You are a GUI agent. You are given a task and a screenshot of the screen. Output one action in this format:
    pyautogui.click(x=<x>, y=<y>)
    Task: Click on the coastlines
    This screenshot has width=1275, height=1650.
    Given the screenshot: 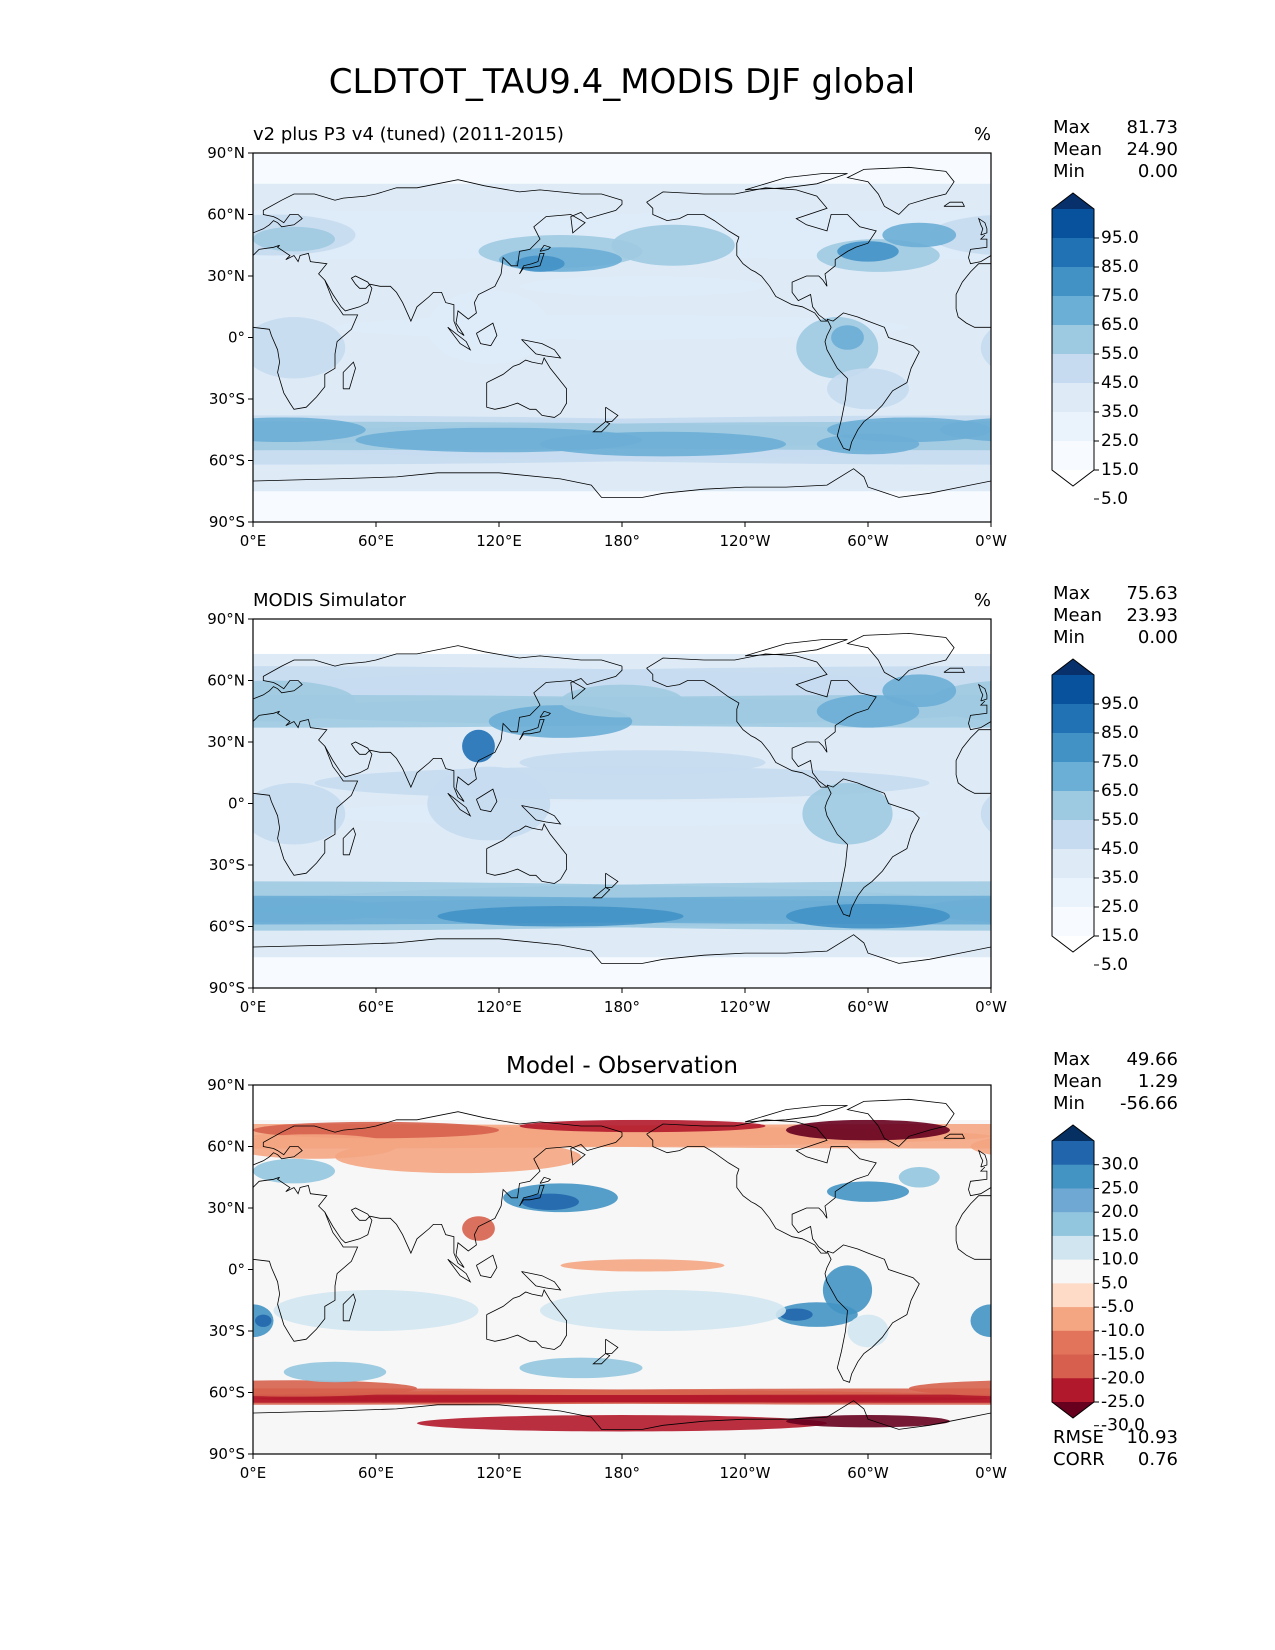 What is the action you would take?
    pyautogui.click(x=622, y=332)
    